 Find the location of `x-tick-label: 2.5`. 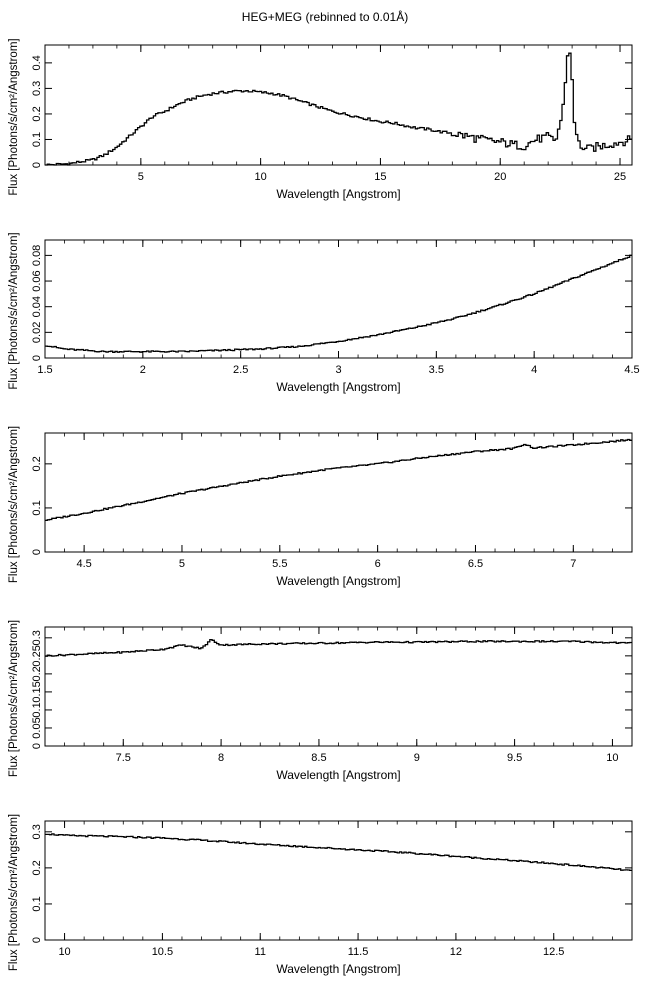

x-tick-label: 2.5 is located at coordinates (240, 370).